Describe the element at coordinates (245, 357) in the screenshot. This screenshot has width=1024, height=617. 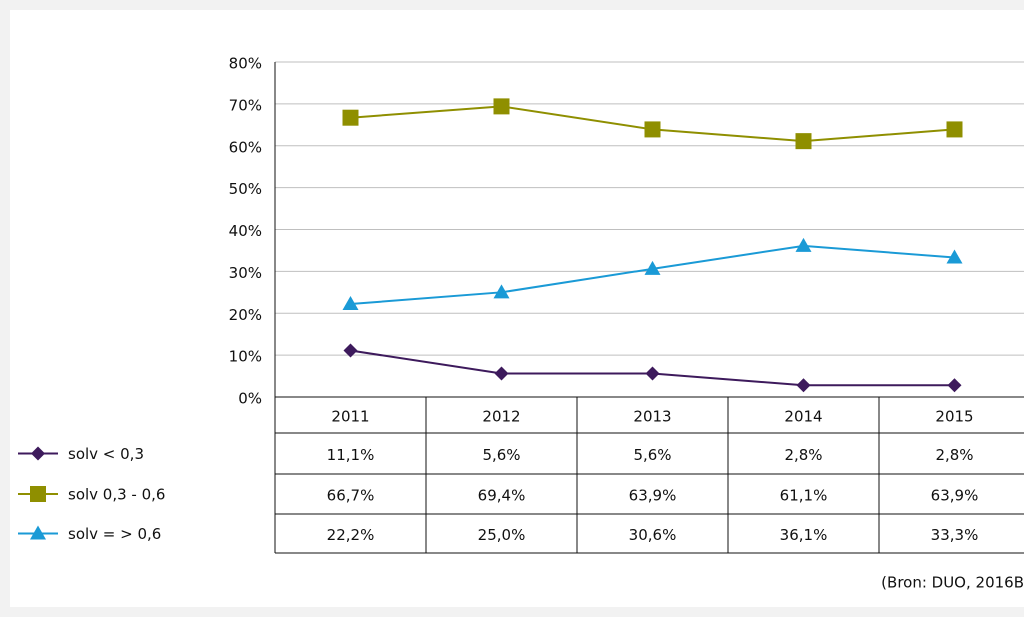
I see `y-tick-label: 10%` at that location.